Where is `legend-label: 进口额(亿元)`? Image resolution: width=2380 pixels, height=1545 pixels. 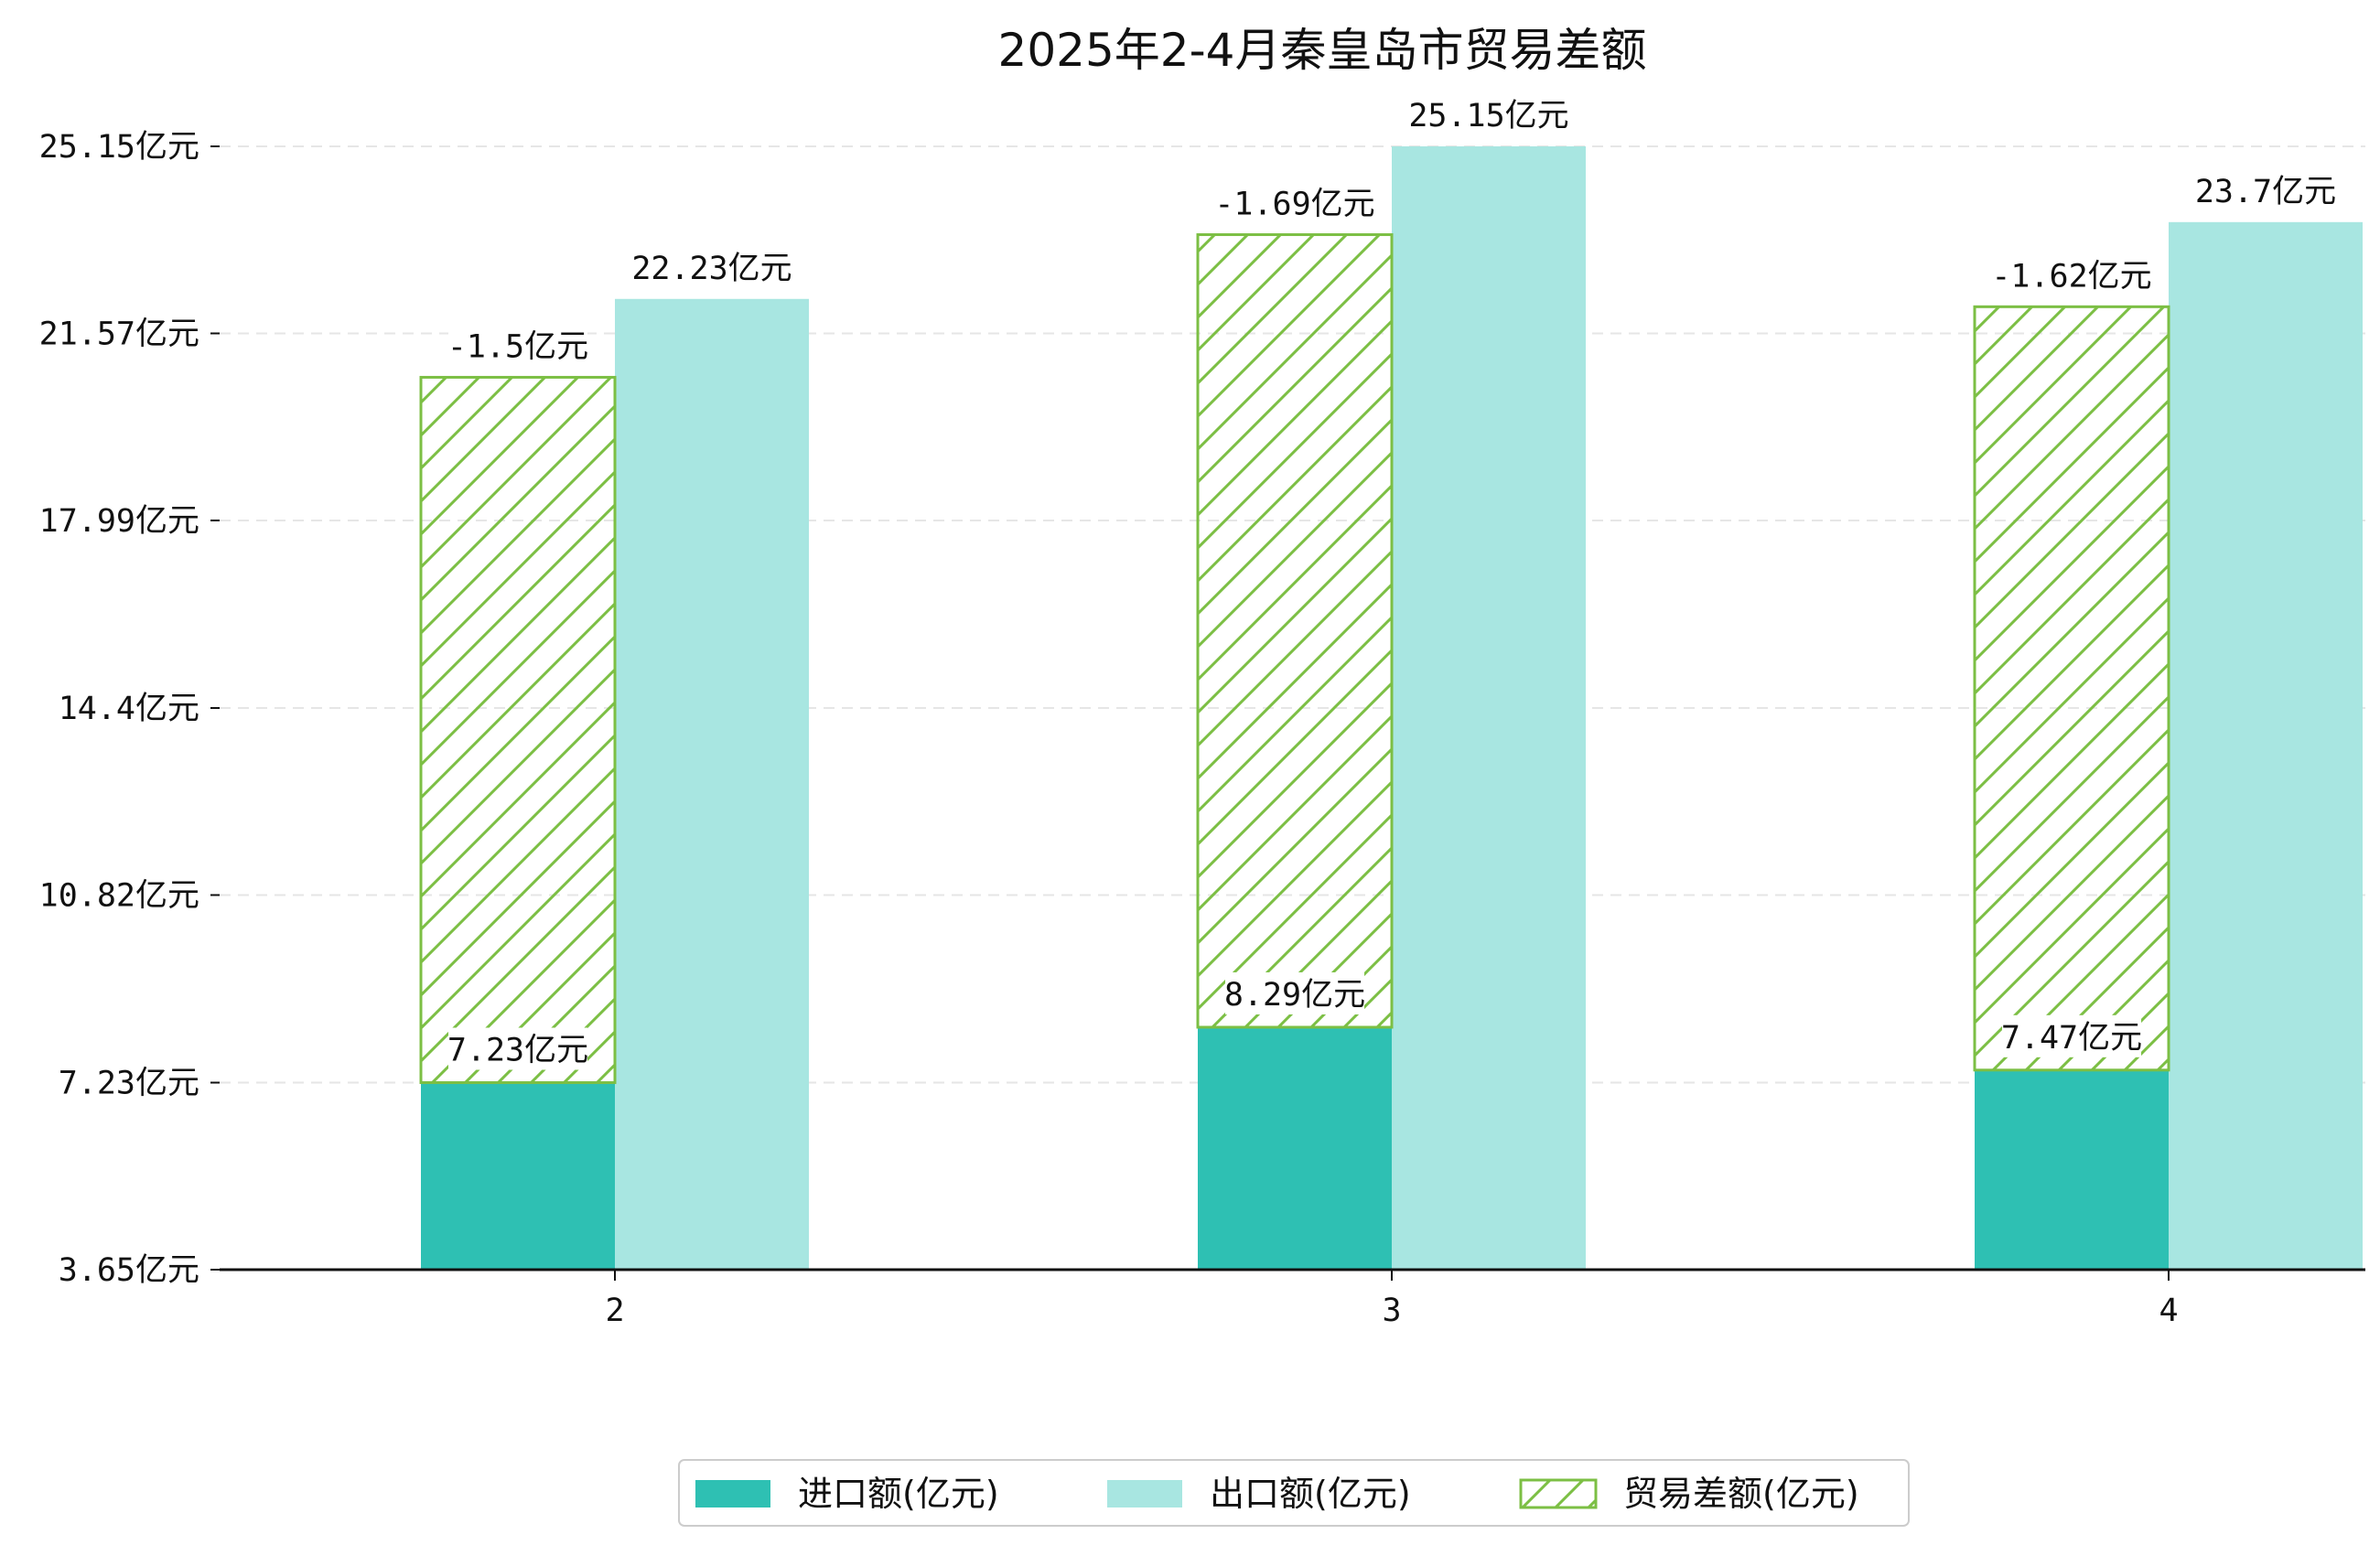
legend-label: 进口额(亿元) is located at coordinates (898, 1494).